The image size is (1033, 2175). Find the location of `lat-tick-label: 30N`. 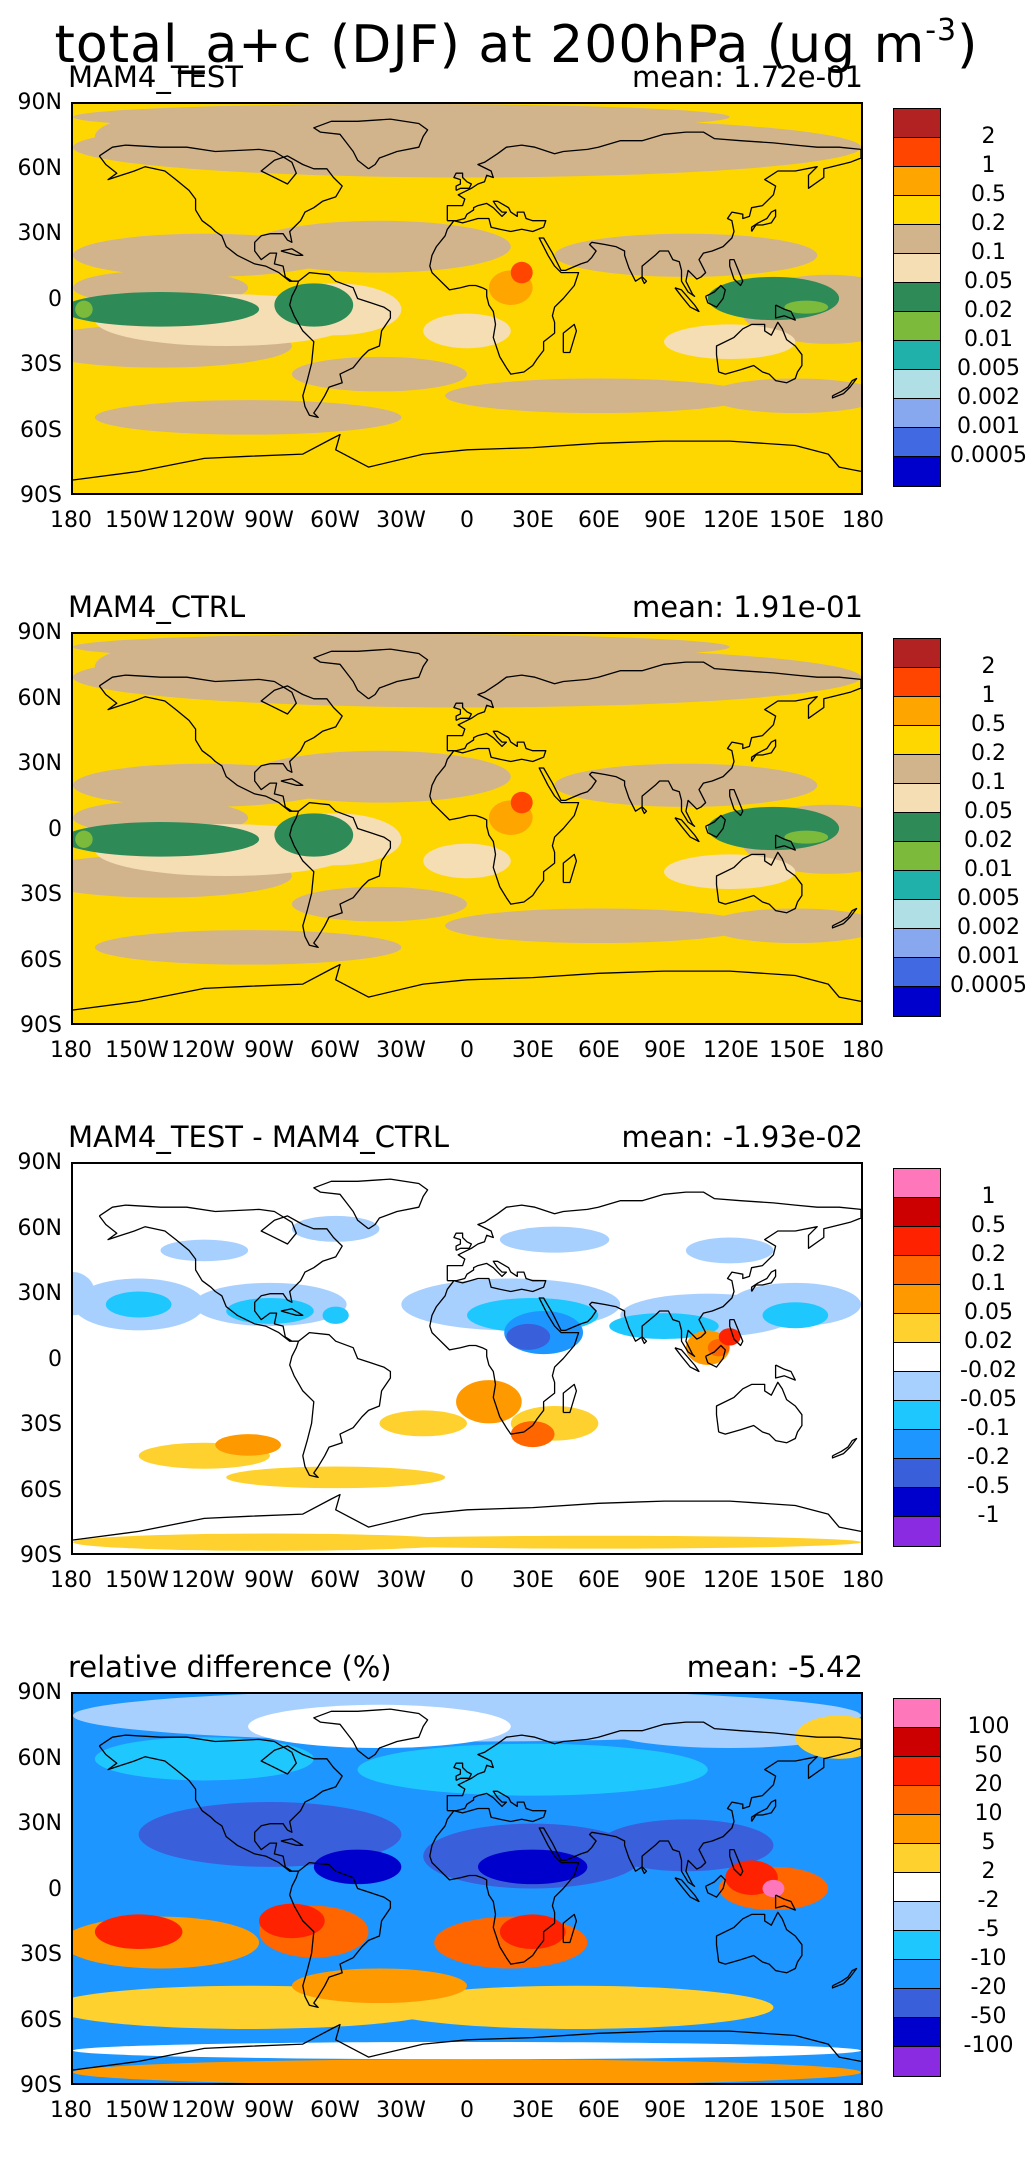

lat-tick-label: 30N is located at coordinates (39, 763).